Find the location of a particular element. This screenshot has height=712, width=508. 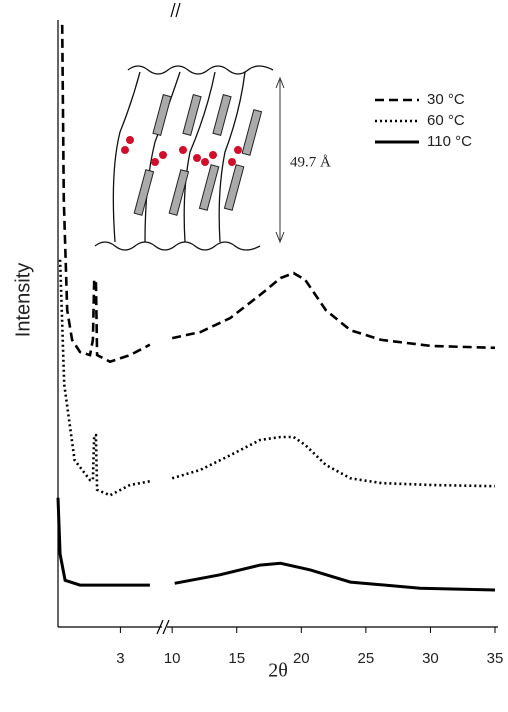

legend-label: 30 °C is located at coordinates (446, 99).